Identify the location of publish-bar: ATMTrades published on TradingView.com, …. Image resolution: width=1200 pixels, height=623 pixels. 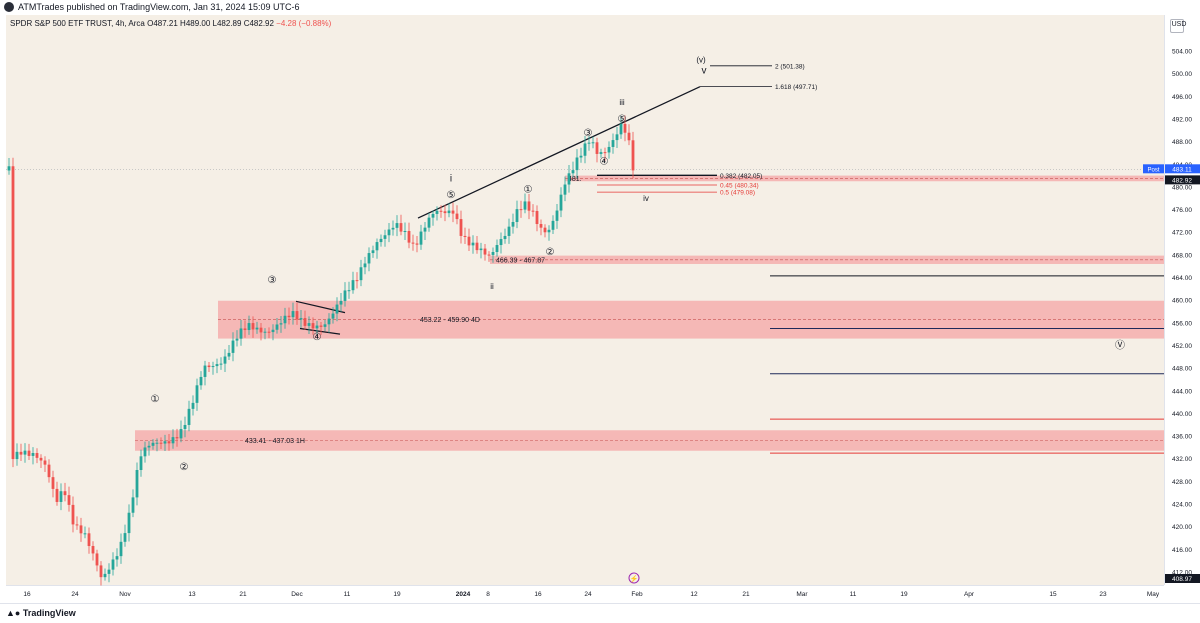
(600, 7).